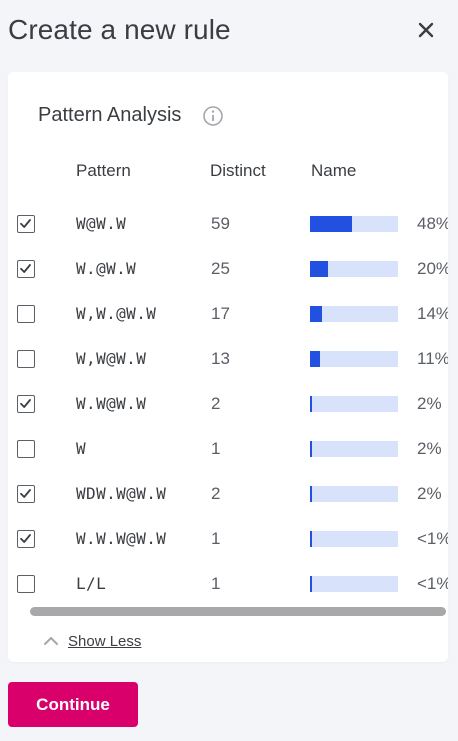 The image size is (458, 741). I want to click on horizontal-scrollbar, so click(238, 611).